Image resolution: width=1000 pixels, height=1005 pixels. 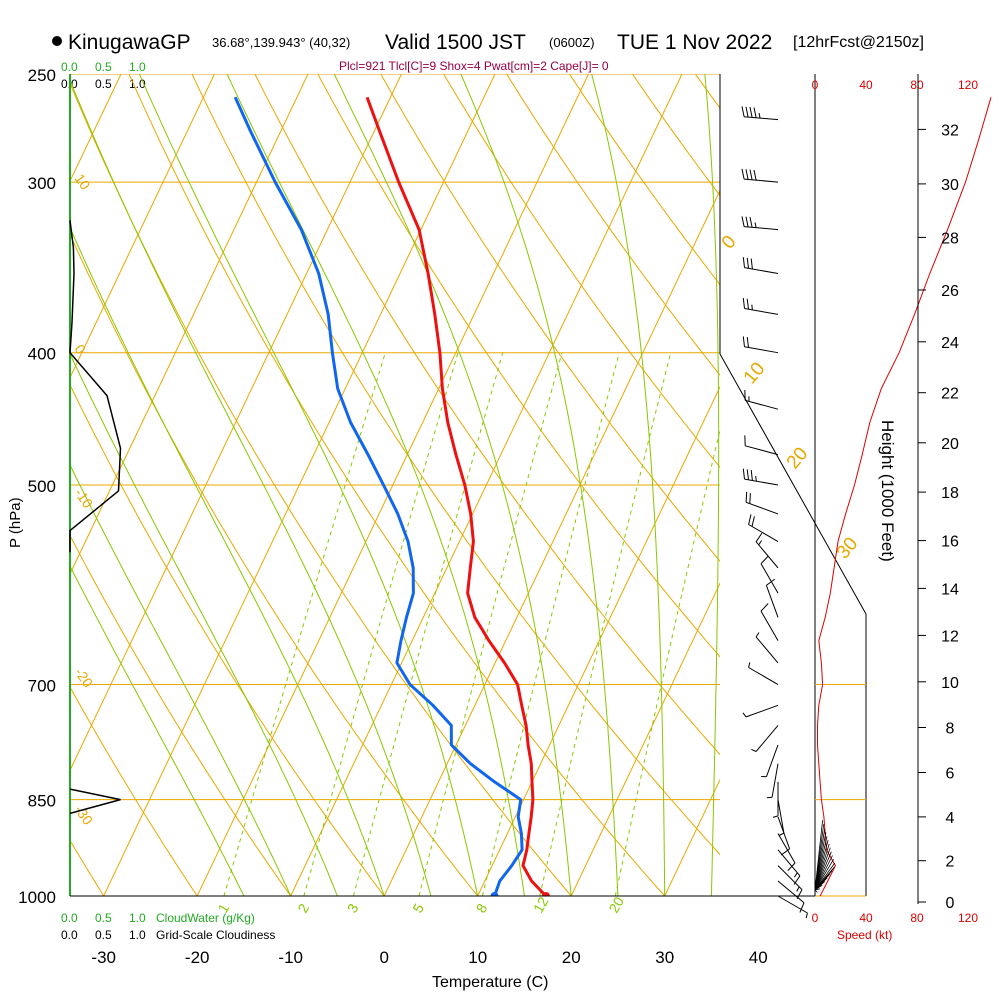 I want to click on pressure-tick-label: 300, so click(x=42, y=183).